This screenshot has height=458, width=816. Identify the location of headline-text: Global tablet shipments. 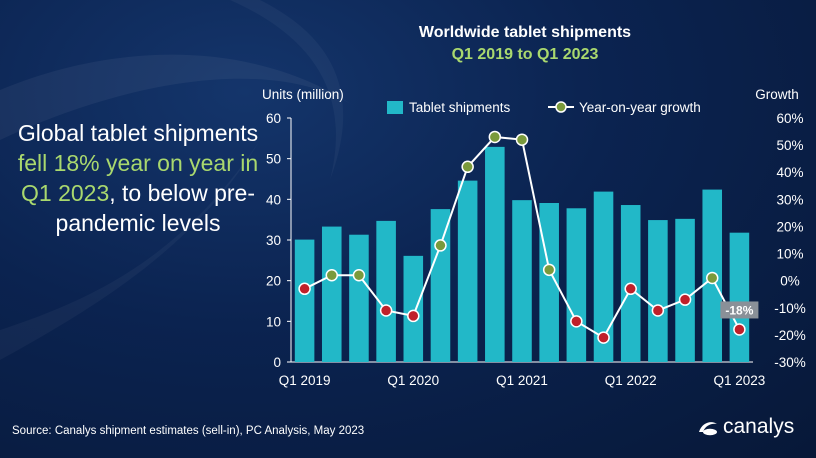
(138, 133).